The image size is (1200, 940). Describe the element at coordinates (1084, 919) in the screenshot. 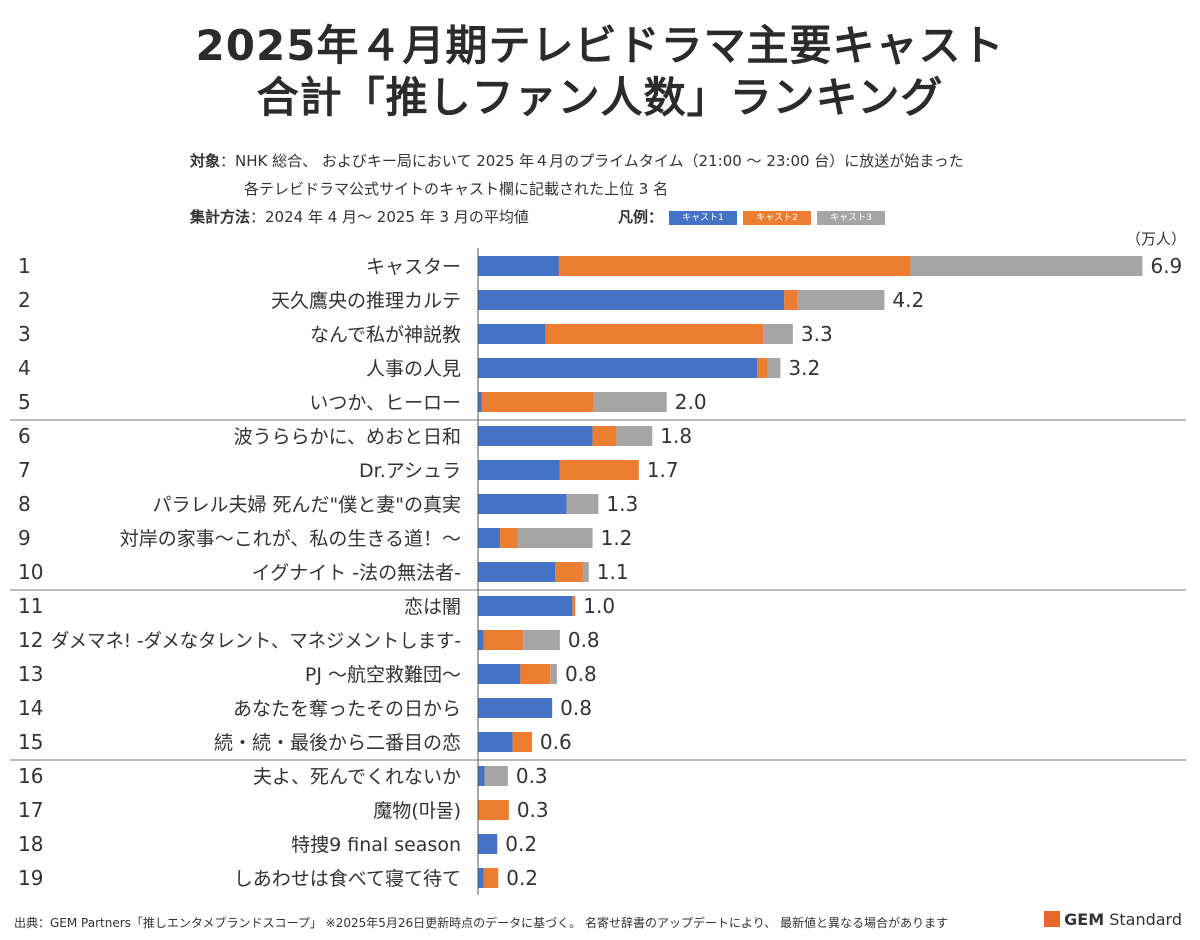

I see `brand-gem: GEM` at that location.